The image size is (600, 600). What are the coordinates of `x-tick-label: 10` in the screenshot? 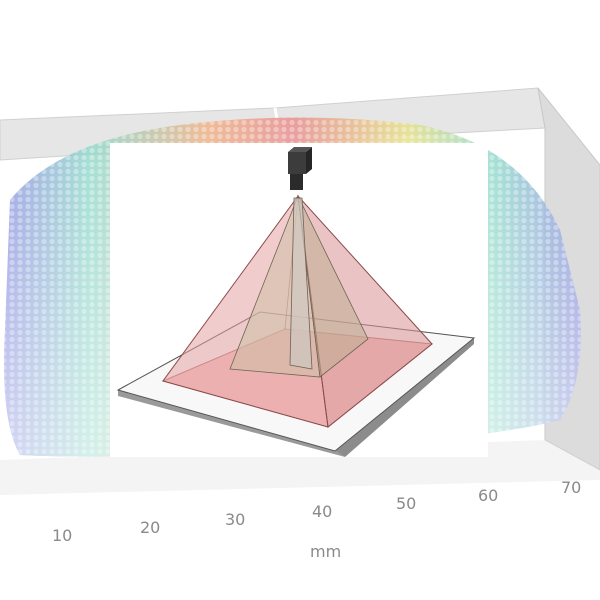 It's located at (62, 535).